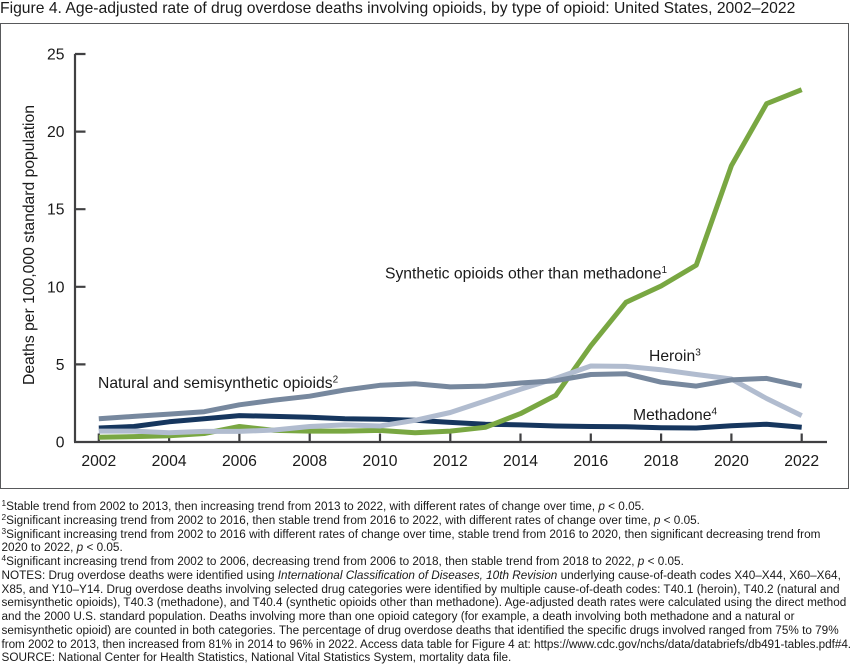  What do you see at coordinates (675, 416) in the screenshot?
I see `svg-text: Methadone4` at bounding box center [675, 416].